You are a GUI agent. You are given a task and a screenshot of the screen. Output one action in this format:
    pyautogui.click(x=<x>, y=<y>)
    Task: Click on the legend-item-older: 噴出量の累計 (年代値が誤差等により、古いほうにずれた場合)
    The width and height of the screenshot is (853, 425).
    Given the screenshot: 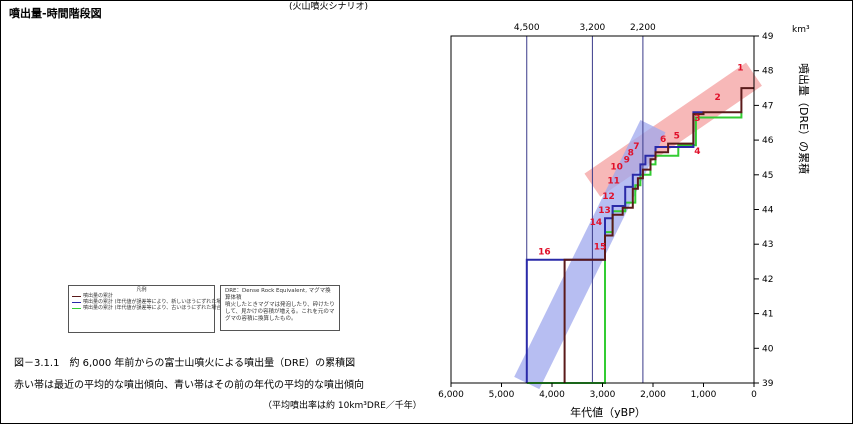 What is the action you would take?
    pyautogui.click(x=146, y=308)
    